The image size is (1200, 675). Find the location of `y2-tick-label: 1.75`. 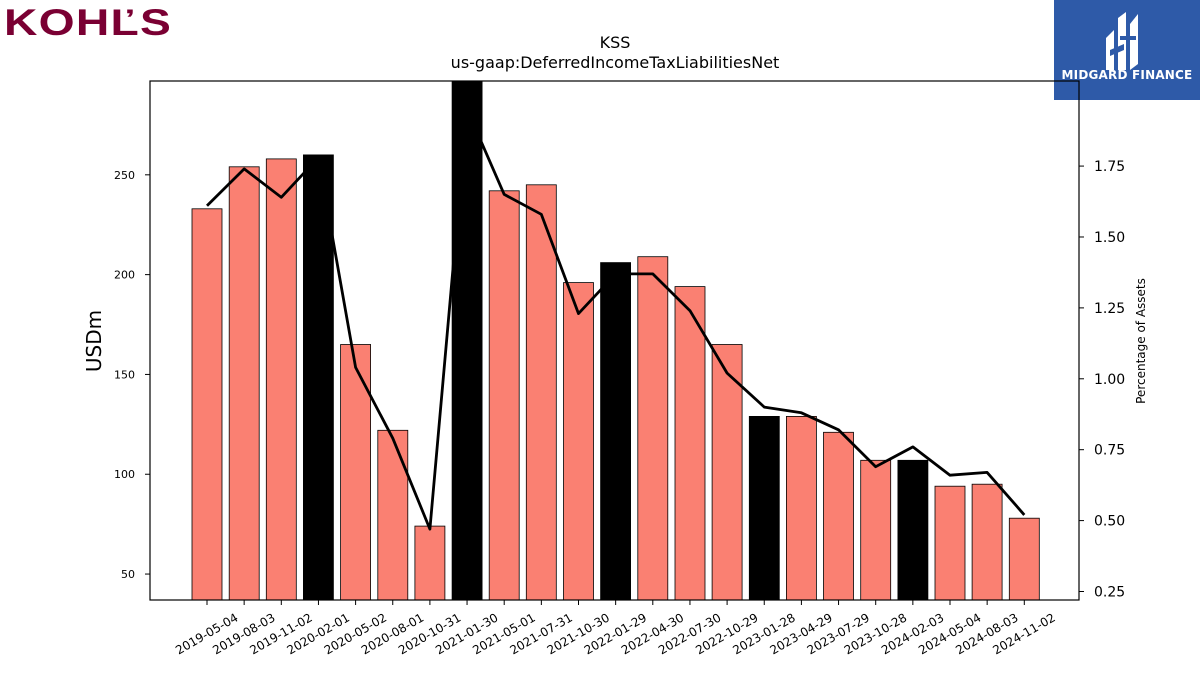

y2-tick-label: 1.75 is located at coordinates (1109, 167).